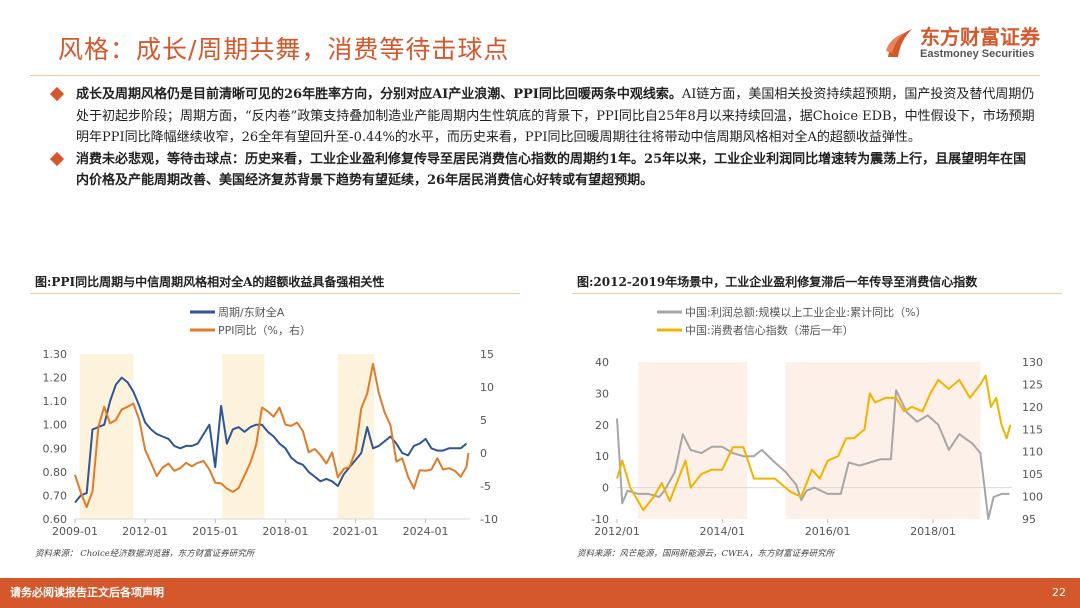 This screenshot has height=608, width=1080. What do you see at coordinates (1029, 519) in the screenshot?
I see `y-right-tick-label: 95` at bounding box center [1029, 519].